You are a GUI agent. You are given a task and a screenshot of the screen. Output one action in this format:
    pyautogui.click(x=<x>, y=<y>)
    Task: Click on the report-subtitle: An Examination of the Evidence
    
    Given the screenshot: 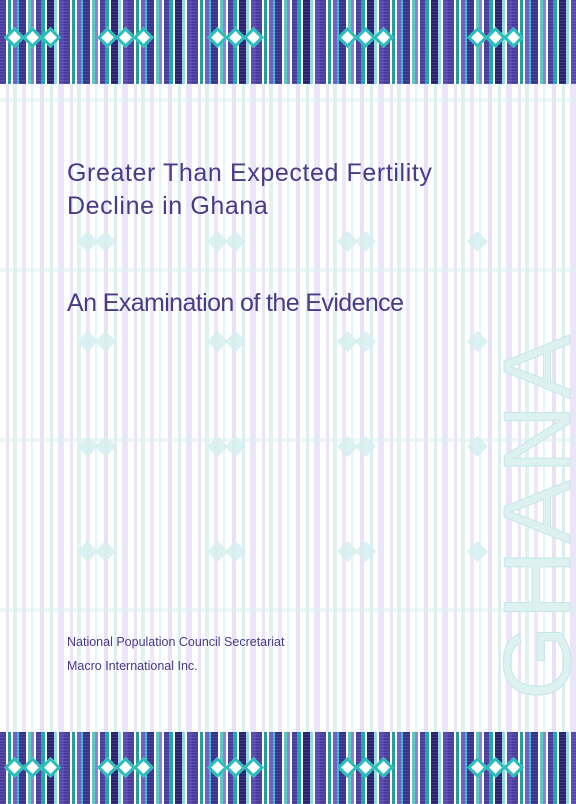 What is the action you would take?
    pyautogui.click(x=235, y=303)
    